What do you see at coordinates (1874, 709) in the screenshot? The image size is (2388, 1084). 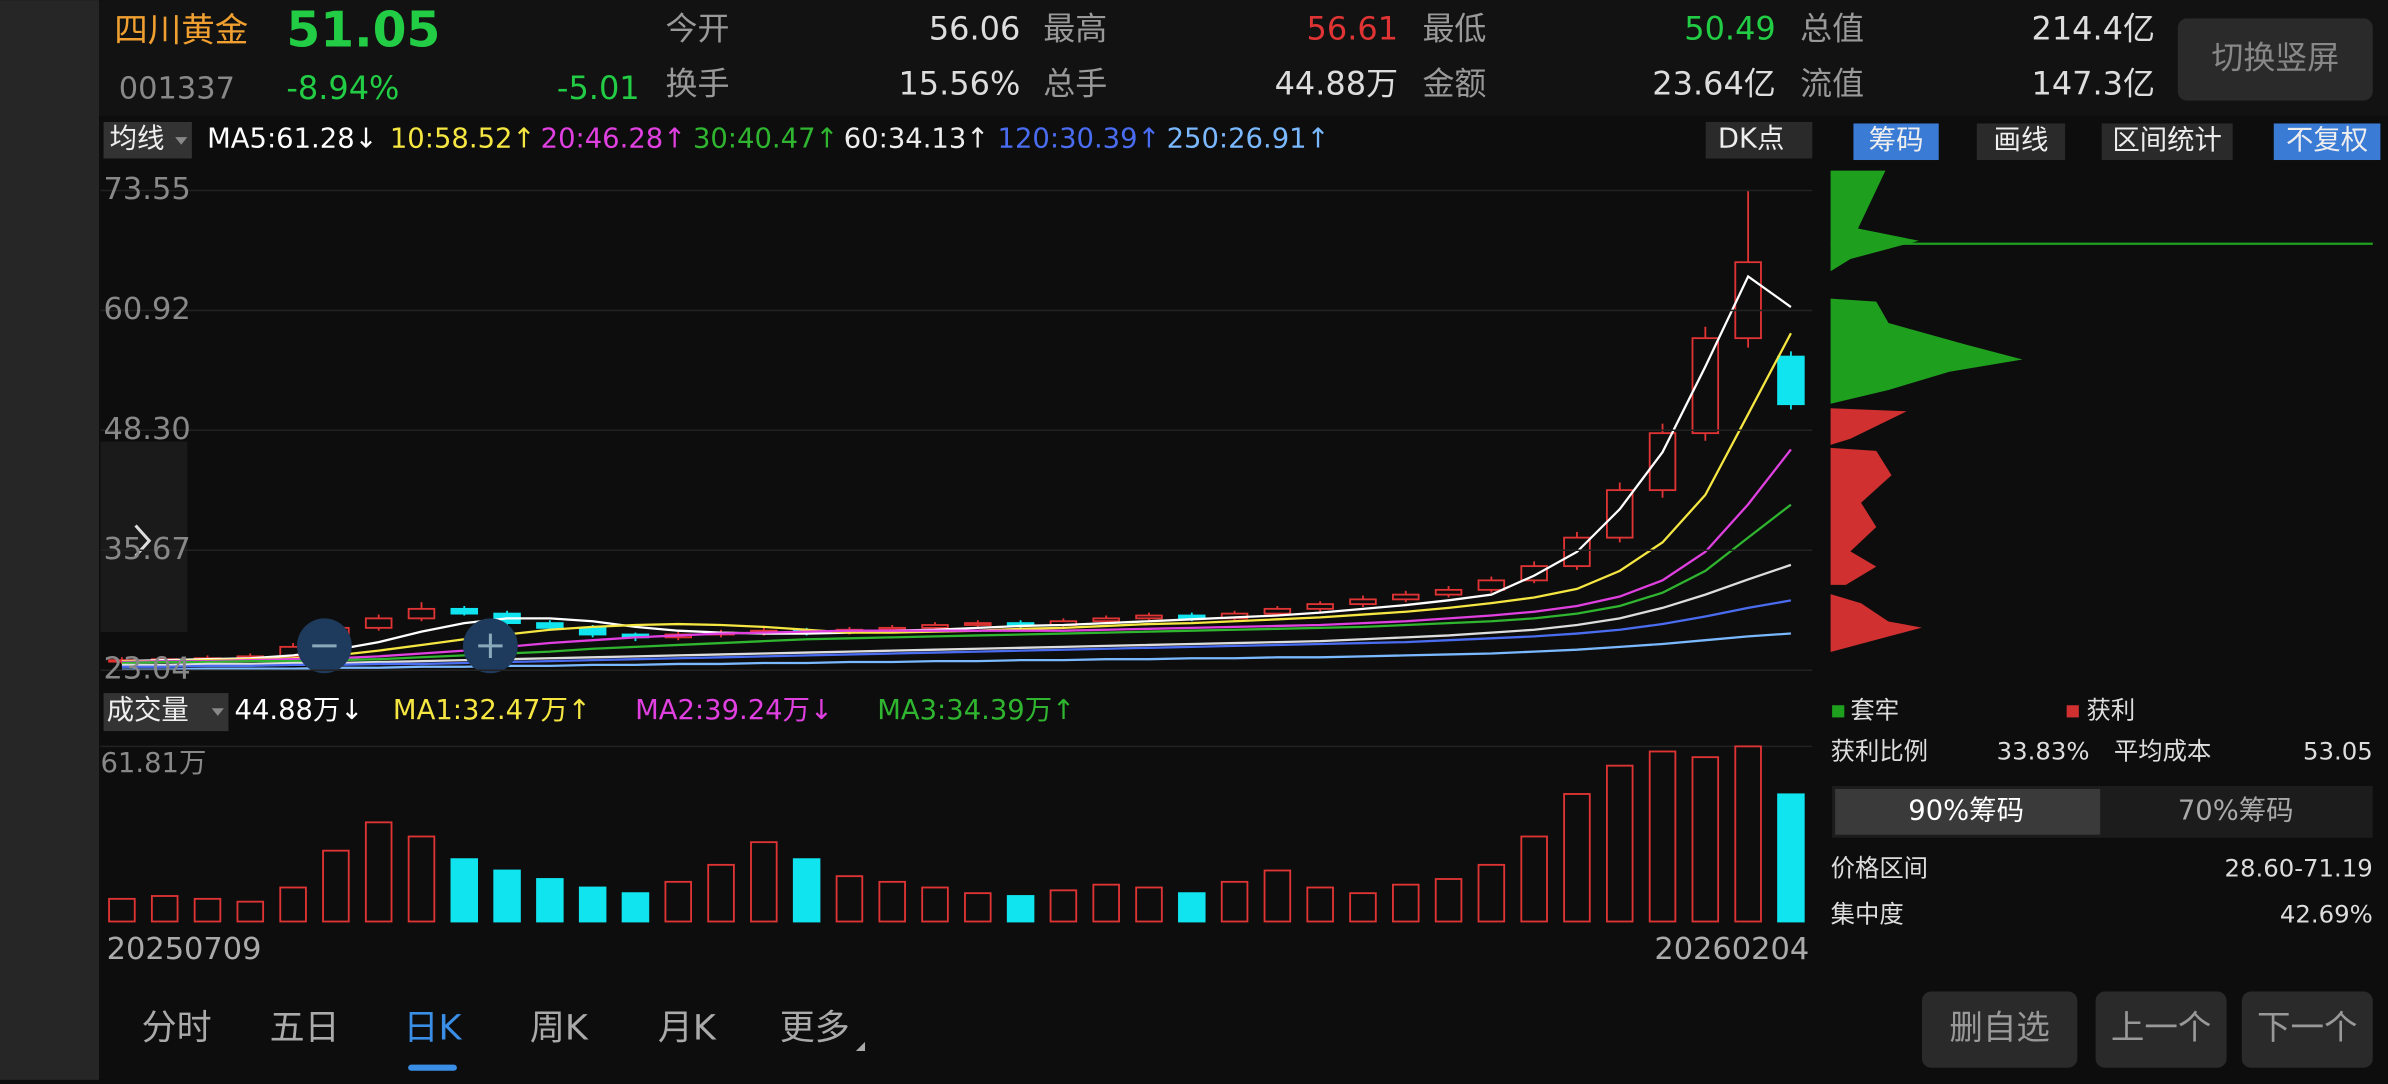 I see `legend-label: 套牢` at bounding box center [1874, 709].